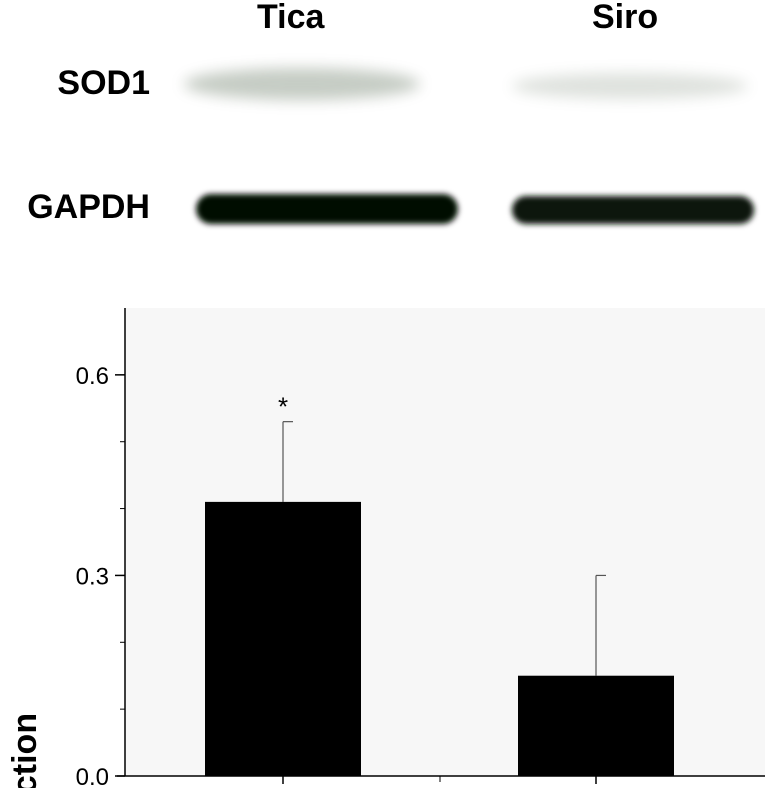  Describe the element at coordinates (475, 209) in the screenshot. I see `gapdh-band-row` at that location.